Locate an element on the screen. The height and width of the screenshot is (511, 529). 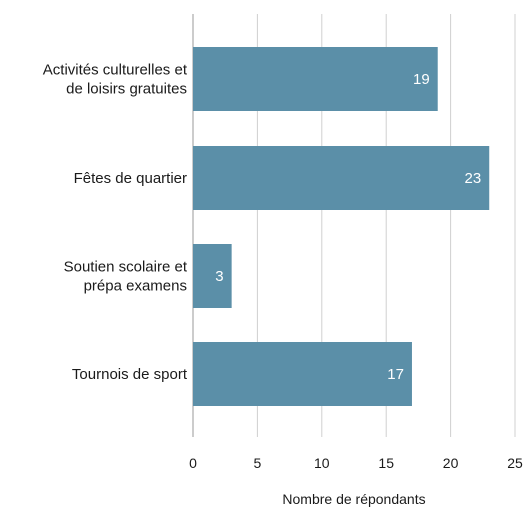
category-label-line: Soutien scolaire et is located at coordinates (126, 267).